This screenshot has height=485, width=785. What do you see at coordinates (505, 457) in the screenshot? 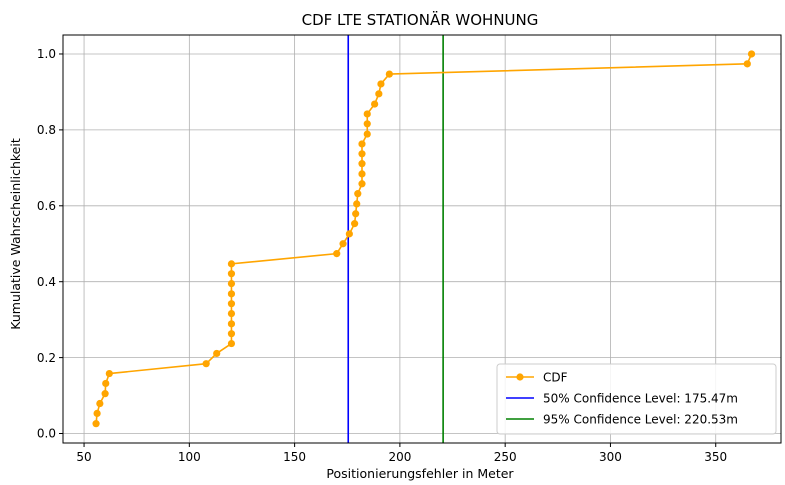
I see `x-tick-label: 250` at bounding box center [505, 457].